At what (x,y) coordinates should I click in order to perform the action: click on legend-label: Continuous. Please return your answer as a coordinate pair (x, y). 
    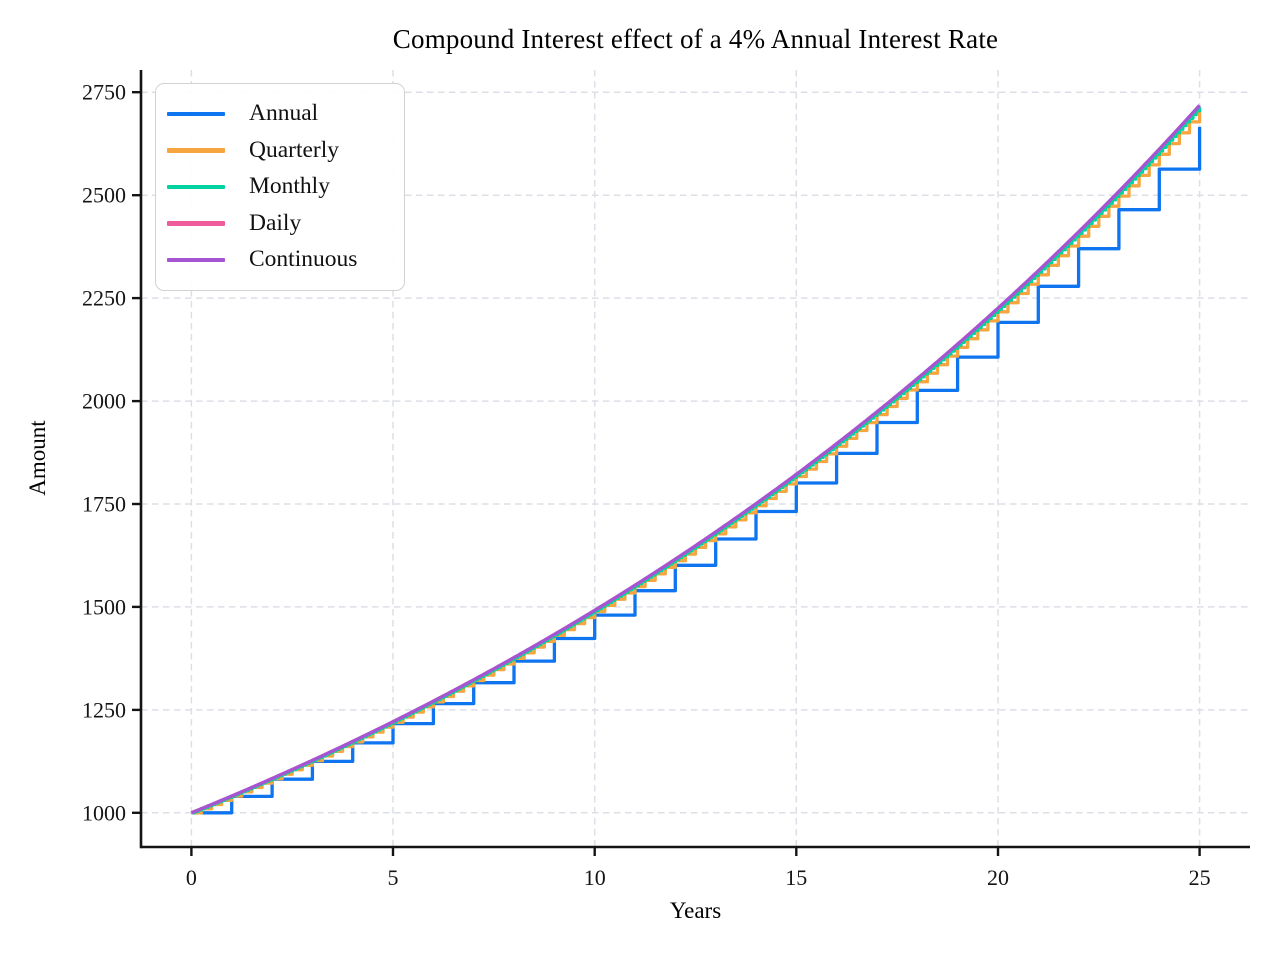
    Looking at the image, I should click on (303, 259).